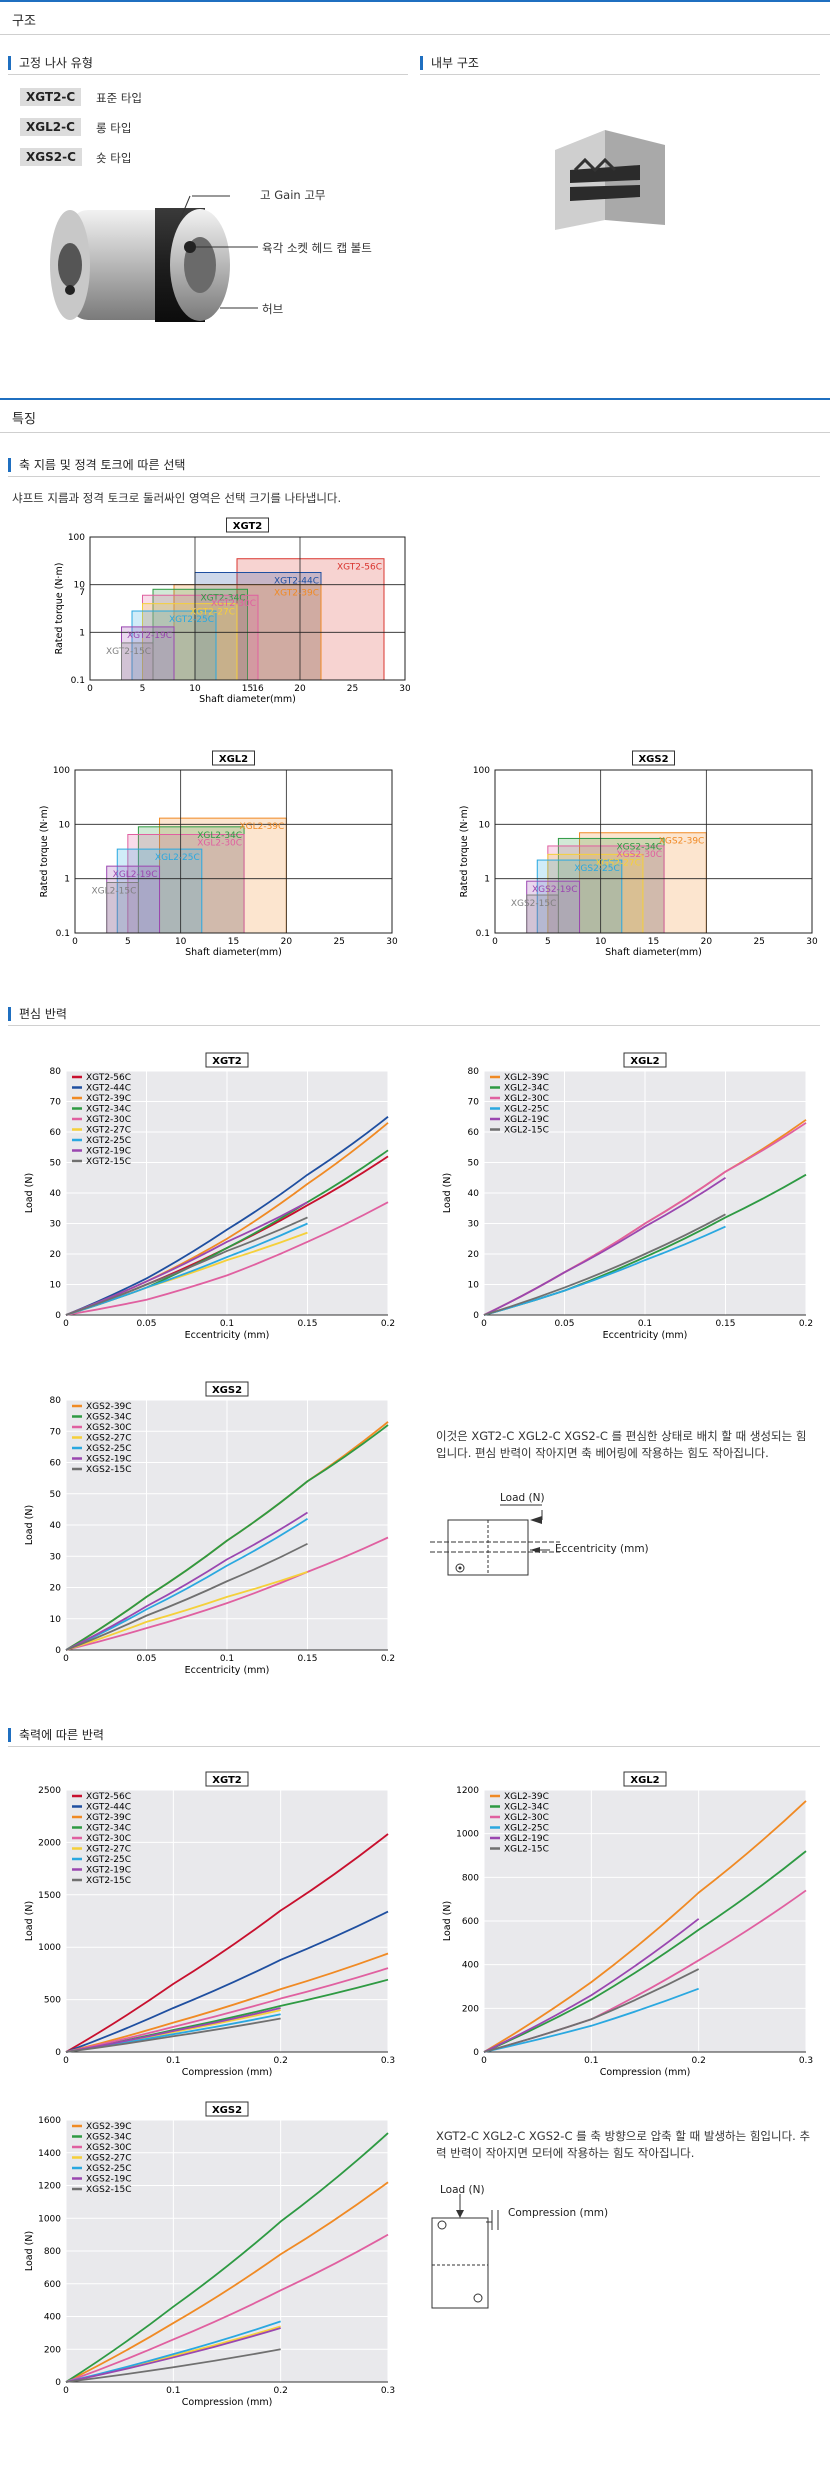 This screenshot has height=2466, width=830. I want to click on eccentric-load-label: Load (N), so click(522, 1498).